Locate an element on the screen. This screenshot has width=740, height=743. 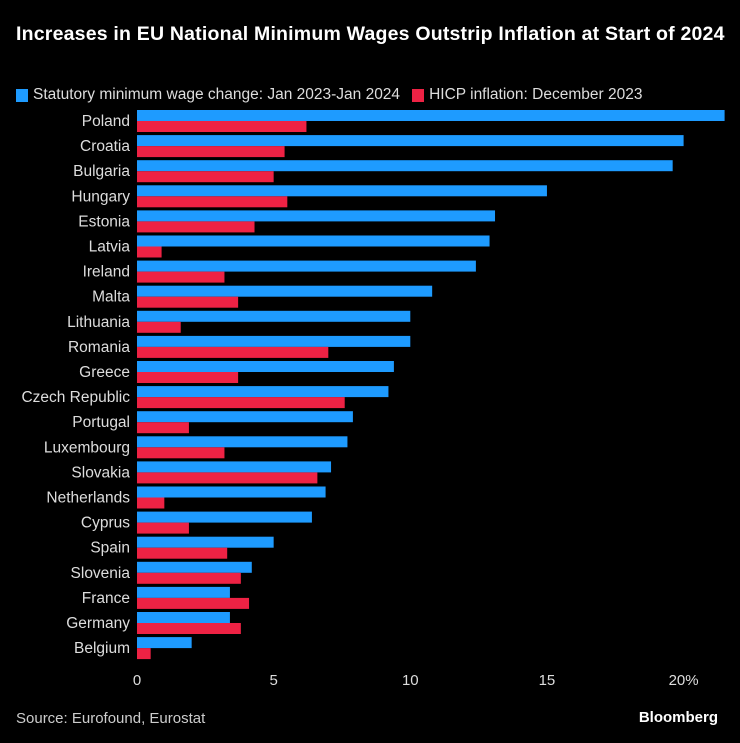
category-label: Poland is located at coordinates (106, 121).